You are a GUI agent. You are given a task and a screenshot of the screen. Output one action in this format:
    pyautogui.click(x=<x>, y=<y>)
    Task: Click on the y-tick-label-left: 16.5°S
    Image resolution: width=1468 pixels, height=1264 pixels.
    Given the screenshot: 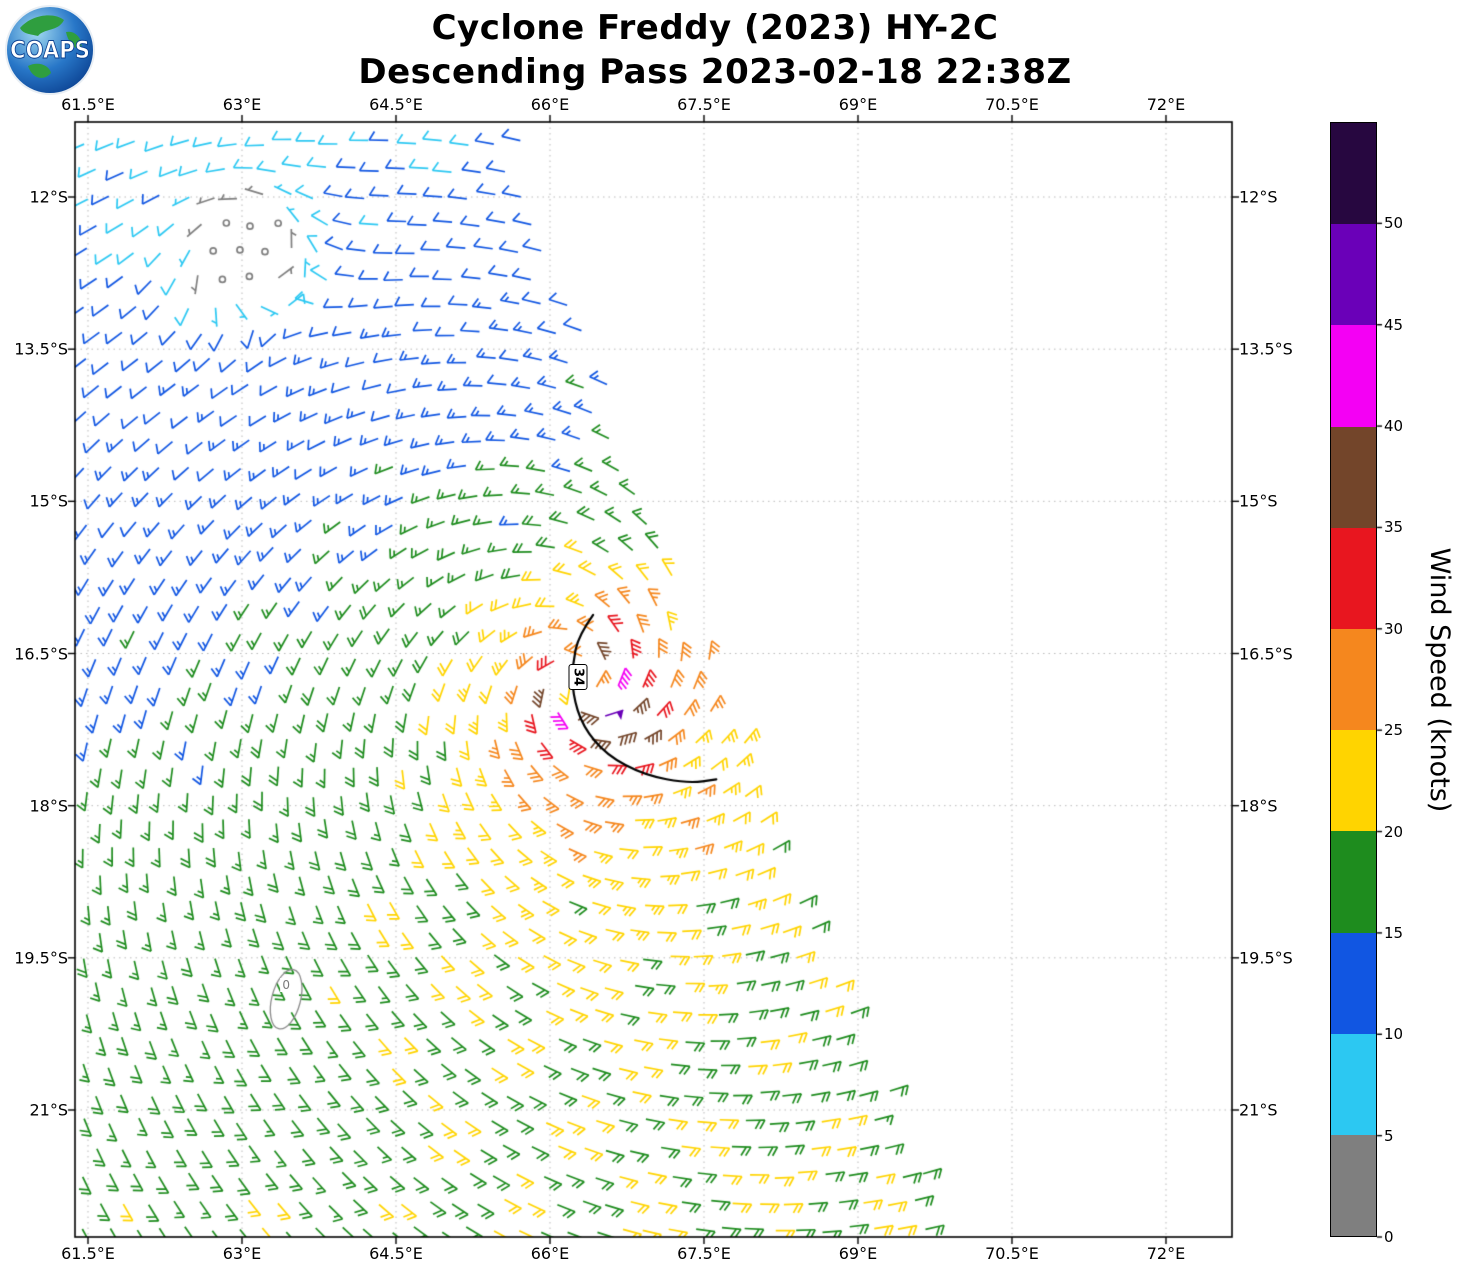 What is the action you would take?
    pyautogui.click(x=41, y=653)
    